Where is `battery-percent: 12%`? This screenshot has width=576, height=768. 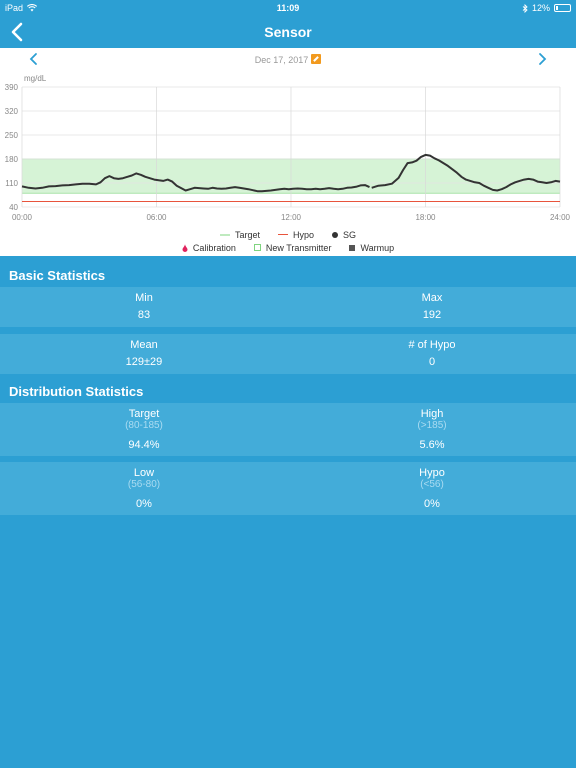 battery-percent: 12% is located at coordinates (540, 8).